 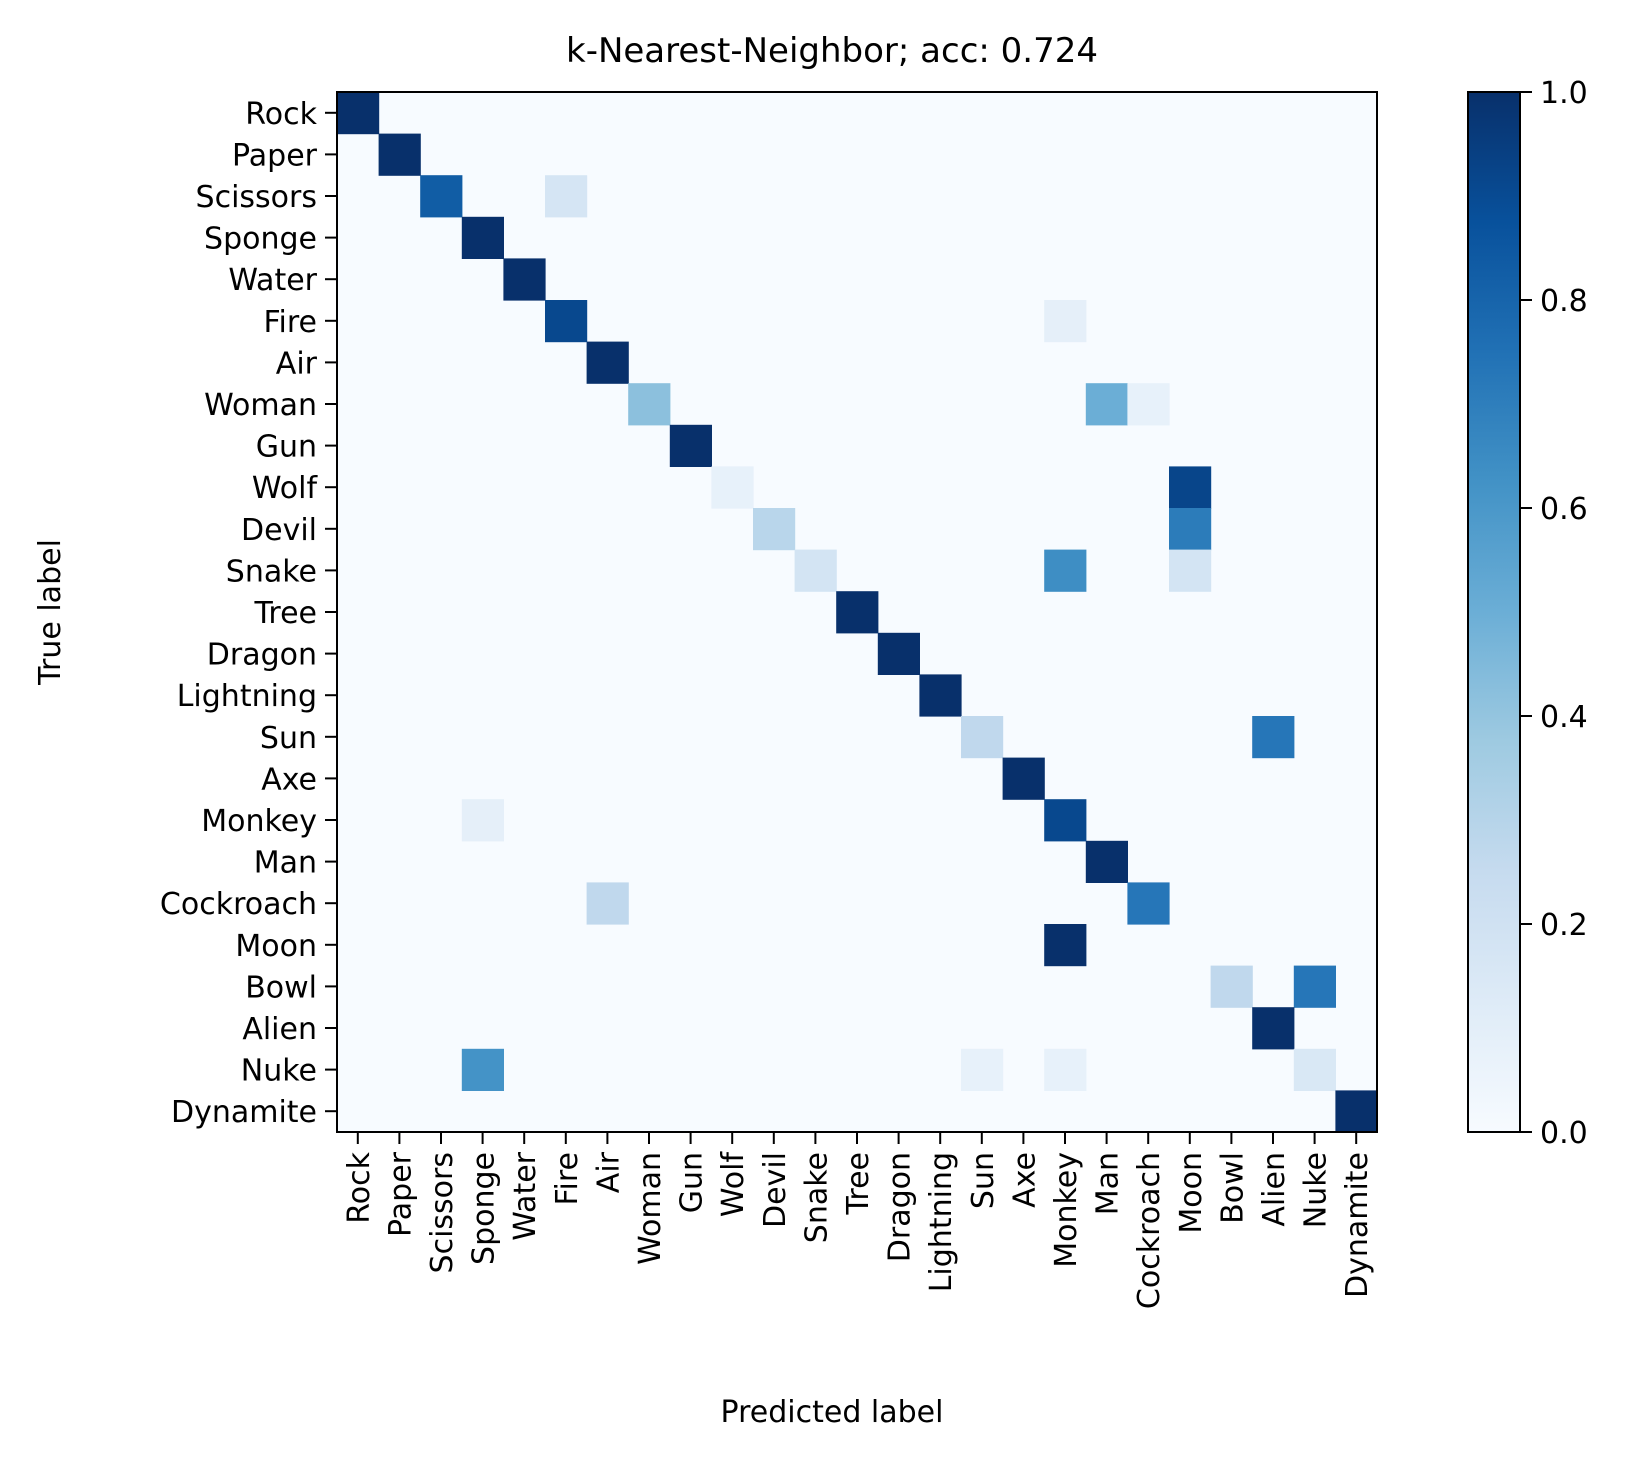 What do you see at coordinates (484, 1208) in the screenshot?
I see `x-tick-label: Sponge` at bounding box center [484, 1208].